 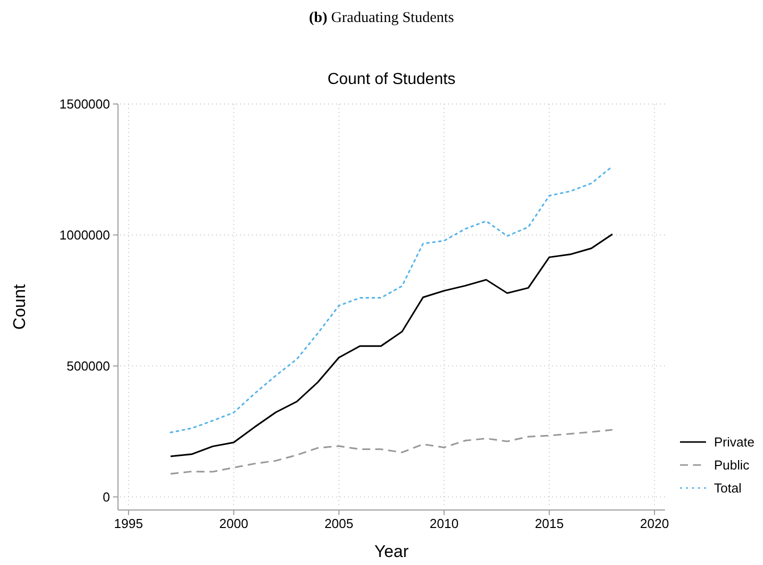 What do you see at coordinates (128, 523) in the screenshot?
I see `x-tick-label: 1995` at bounding box center [128, 523].